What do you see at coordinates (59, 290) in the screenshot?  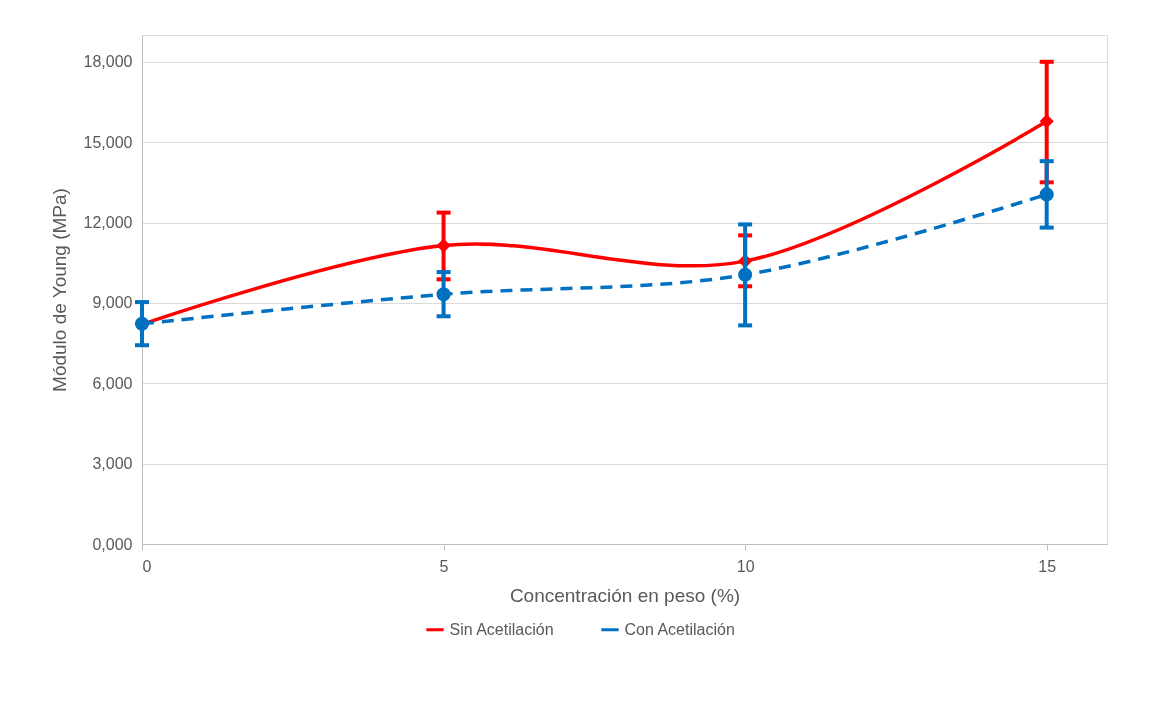 I see `y-axis-title: Módulo de Young (MPa)` at bounding box center [59, 290].